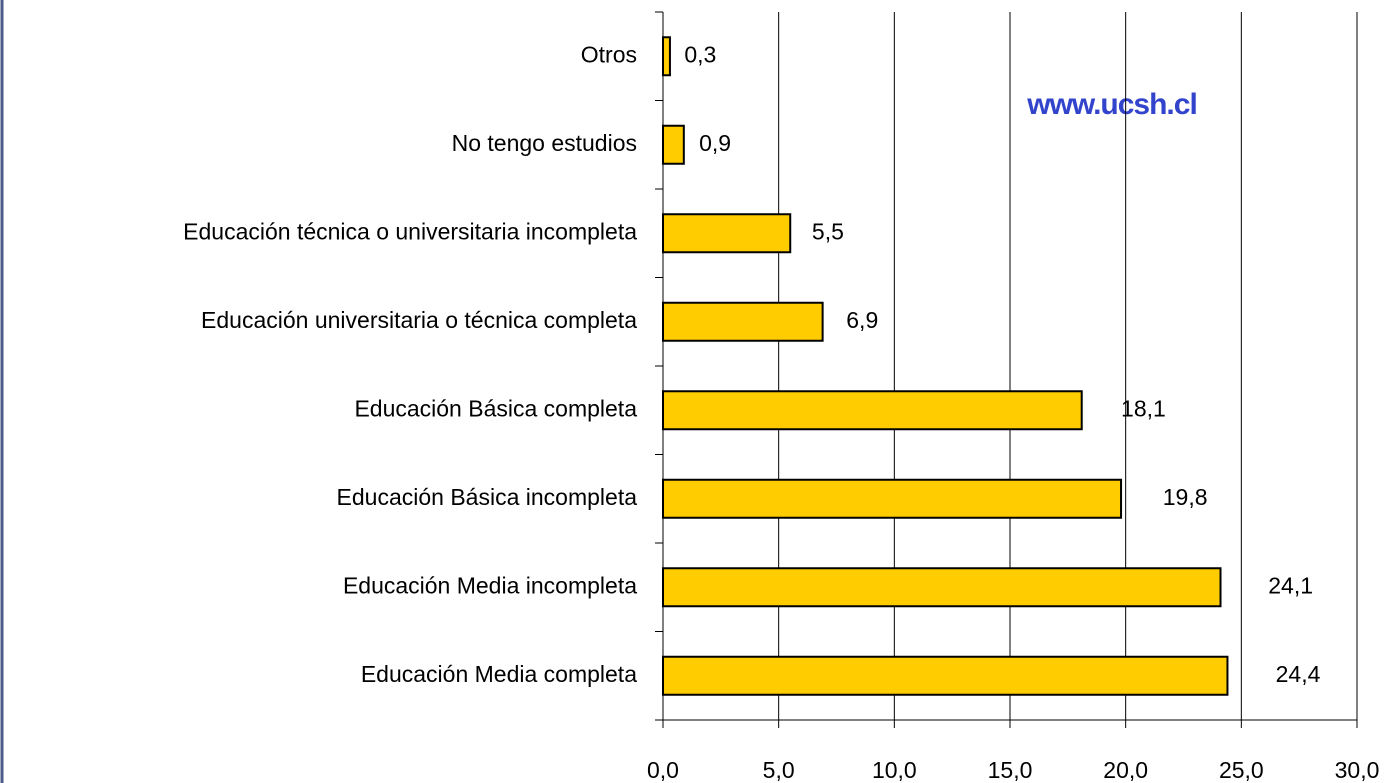  I want to click on watermark: www.ucsh.cl, so click(1111, 104).